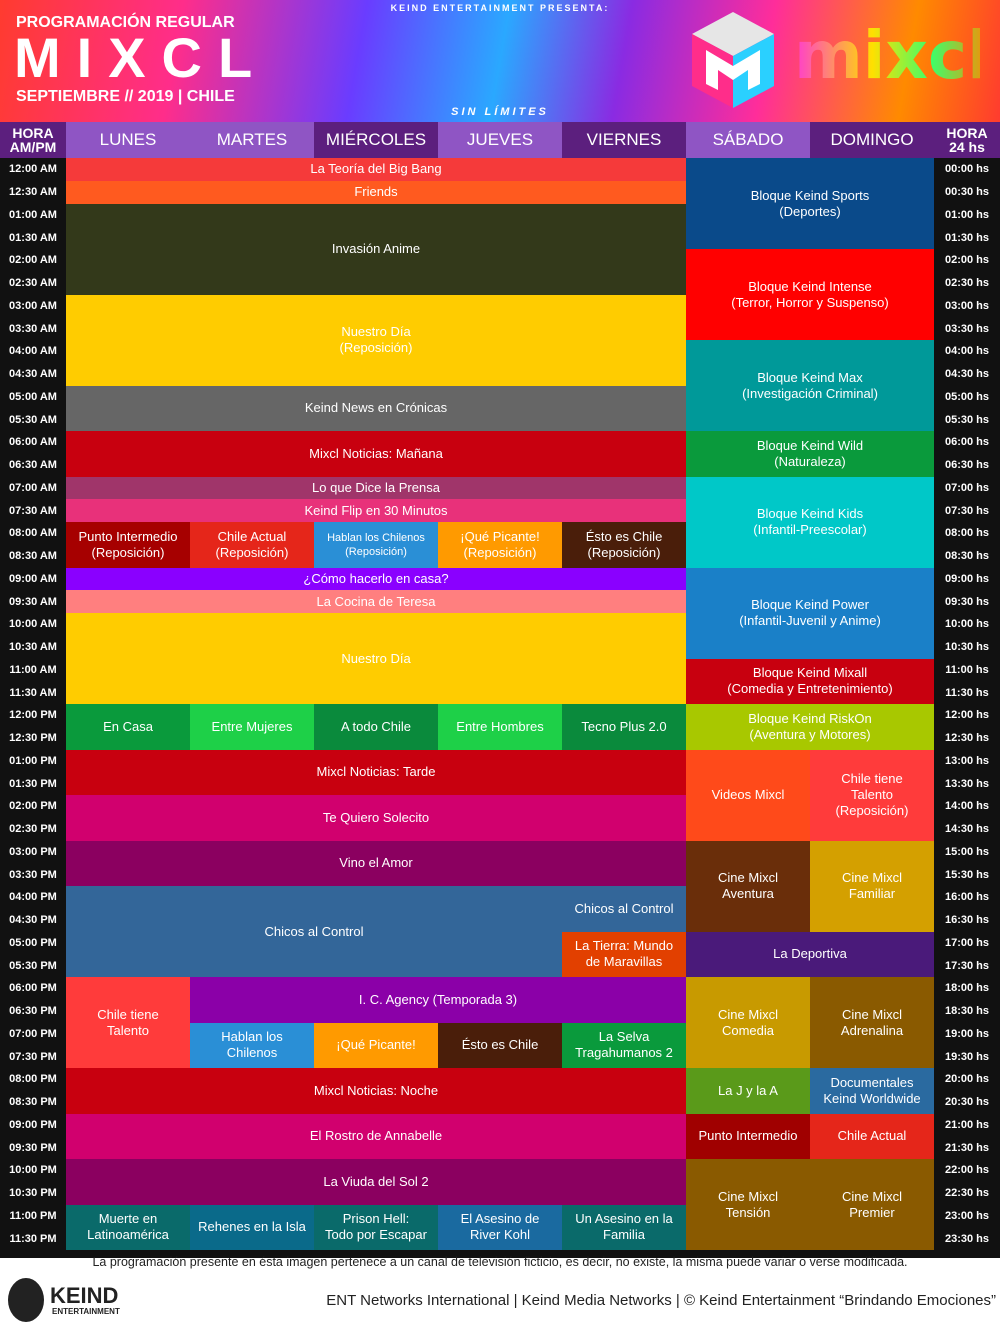 Image resolution: width=1000 pixels, height=1329 pixels. Describe the element at coordinates (376, 331) in the screenshot. I see `program-title: Nuestro Día` at that location.